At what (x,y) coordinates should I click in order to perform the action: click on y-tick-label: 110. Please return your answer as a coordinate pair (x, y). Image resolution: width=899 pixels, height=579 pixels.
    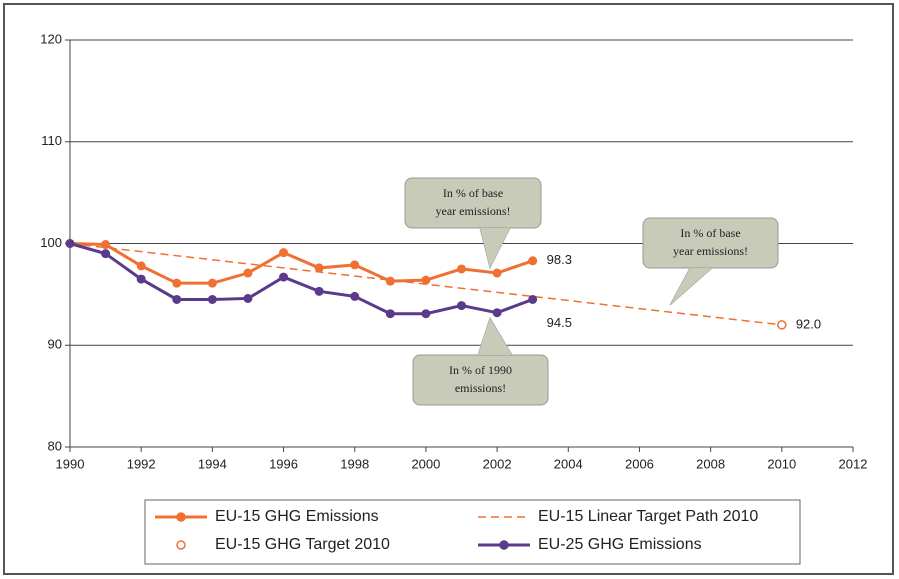
    Looking at the image, I should click on (51, 140).